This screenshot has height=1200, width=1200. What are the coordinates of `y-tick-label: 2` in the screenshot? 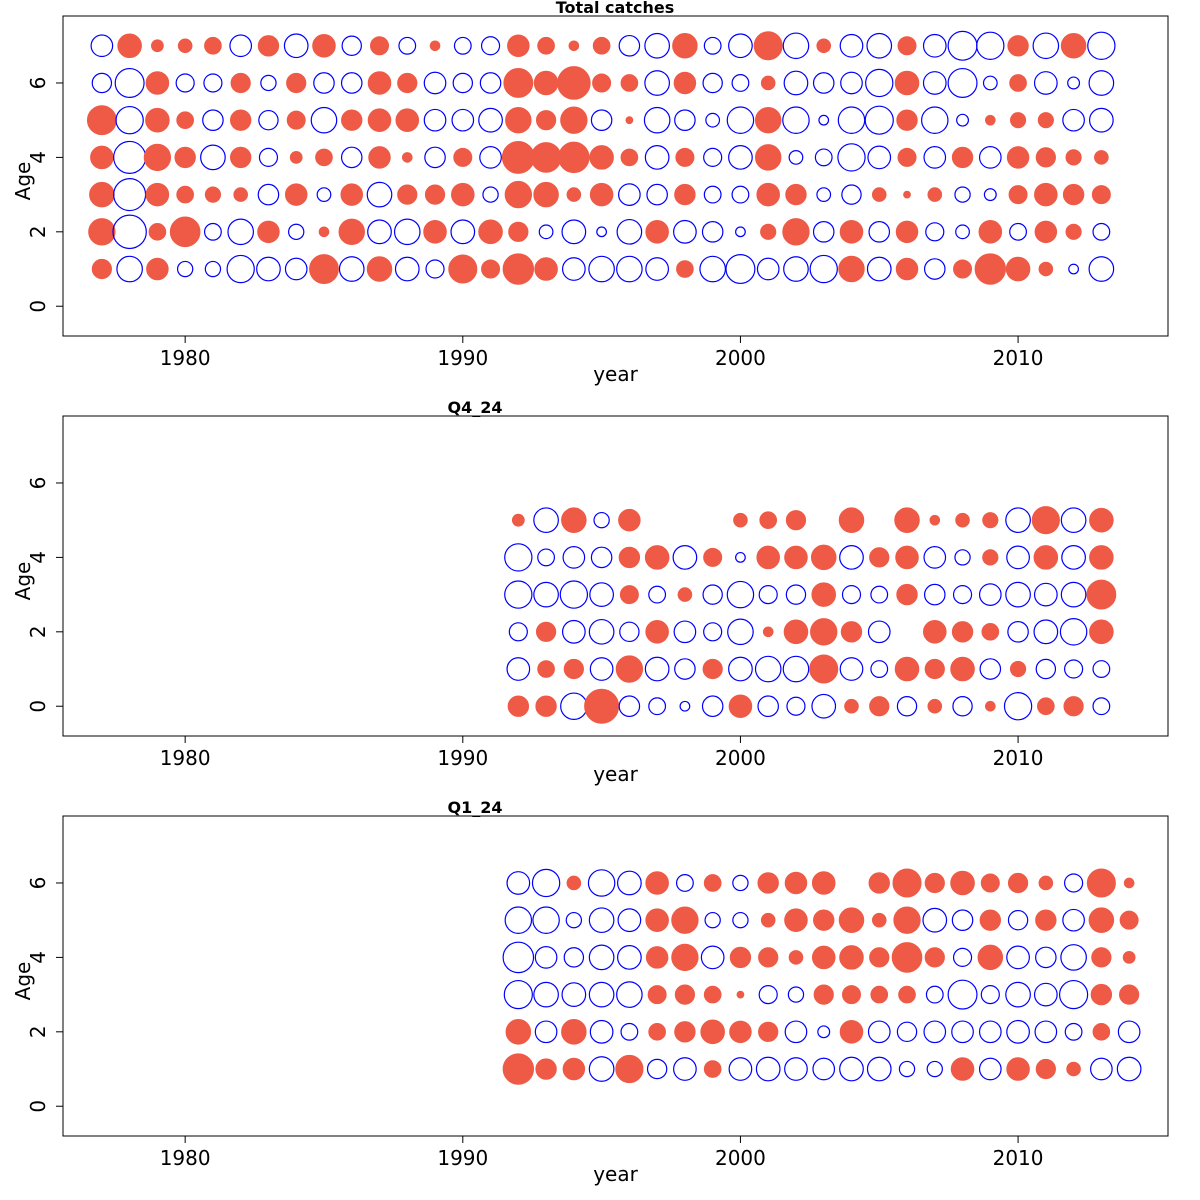 It's located at (38, 1031).